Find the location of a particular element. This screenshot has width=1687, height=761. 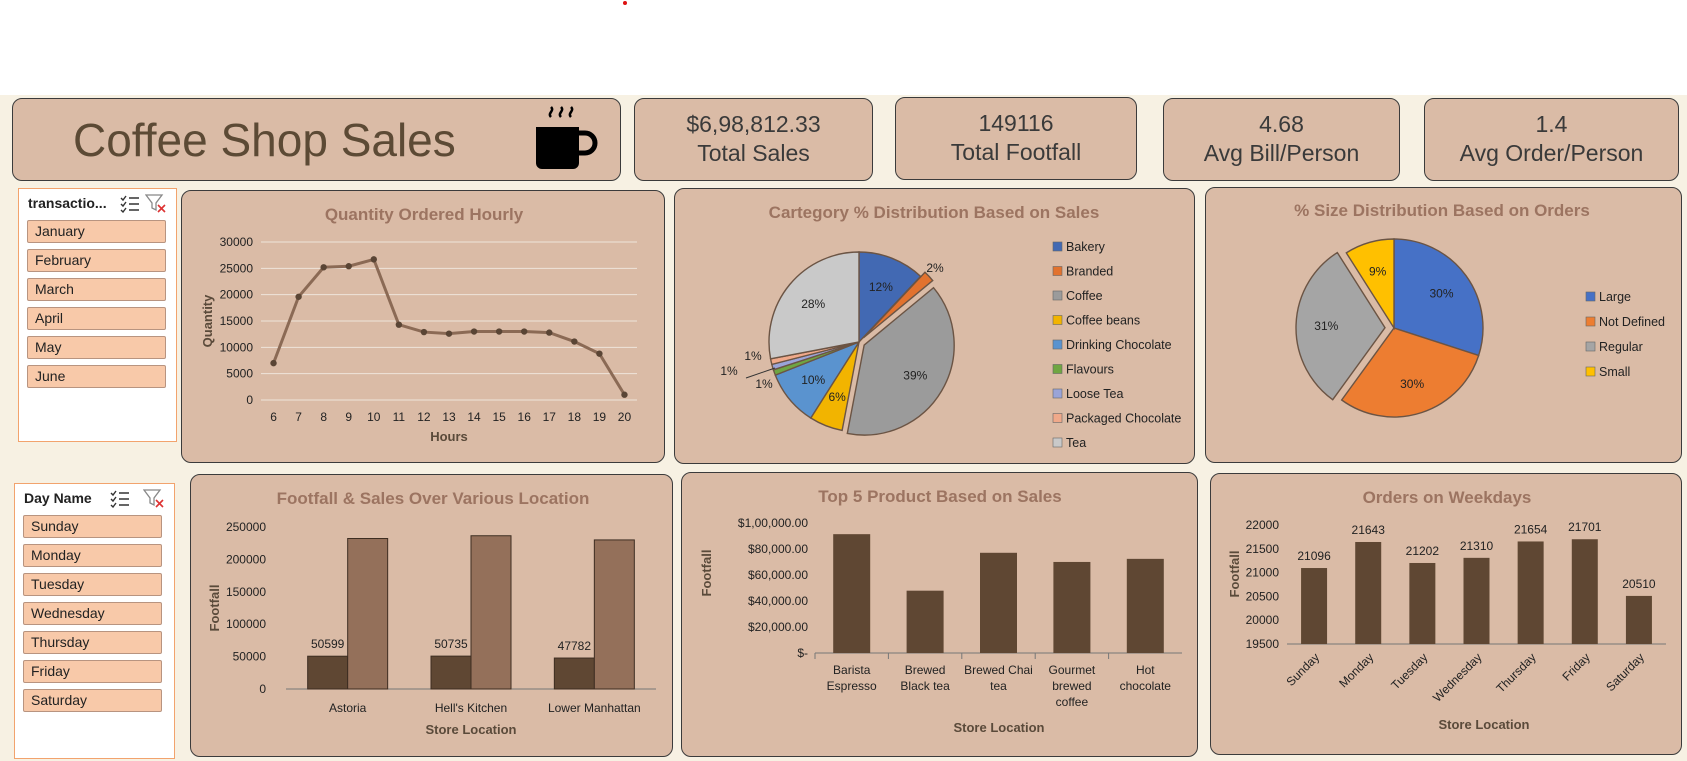

x-tick-label: Thursday is located at coordinates (1515, 672).